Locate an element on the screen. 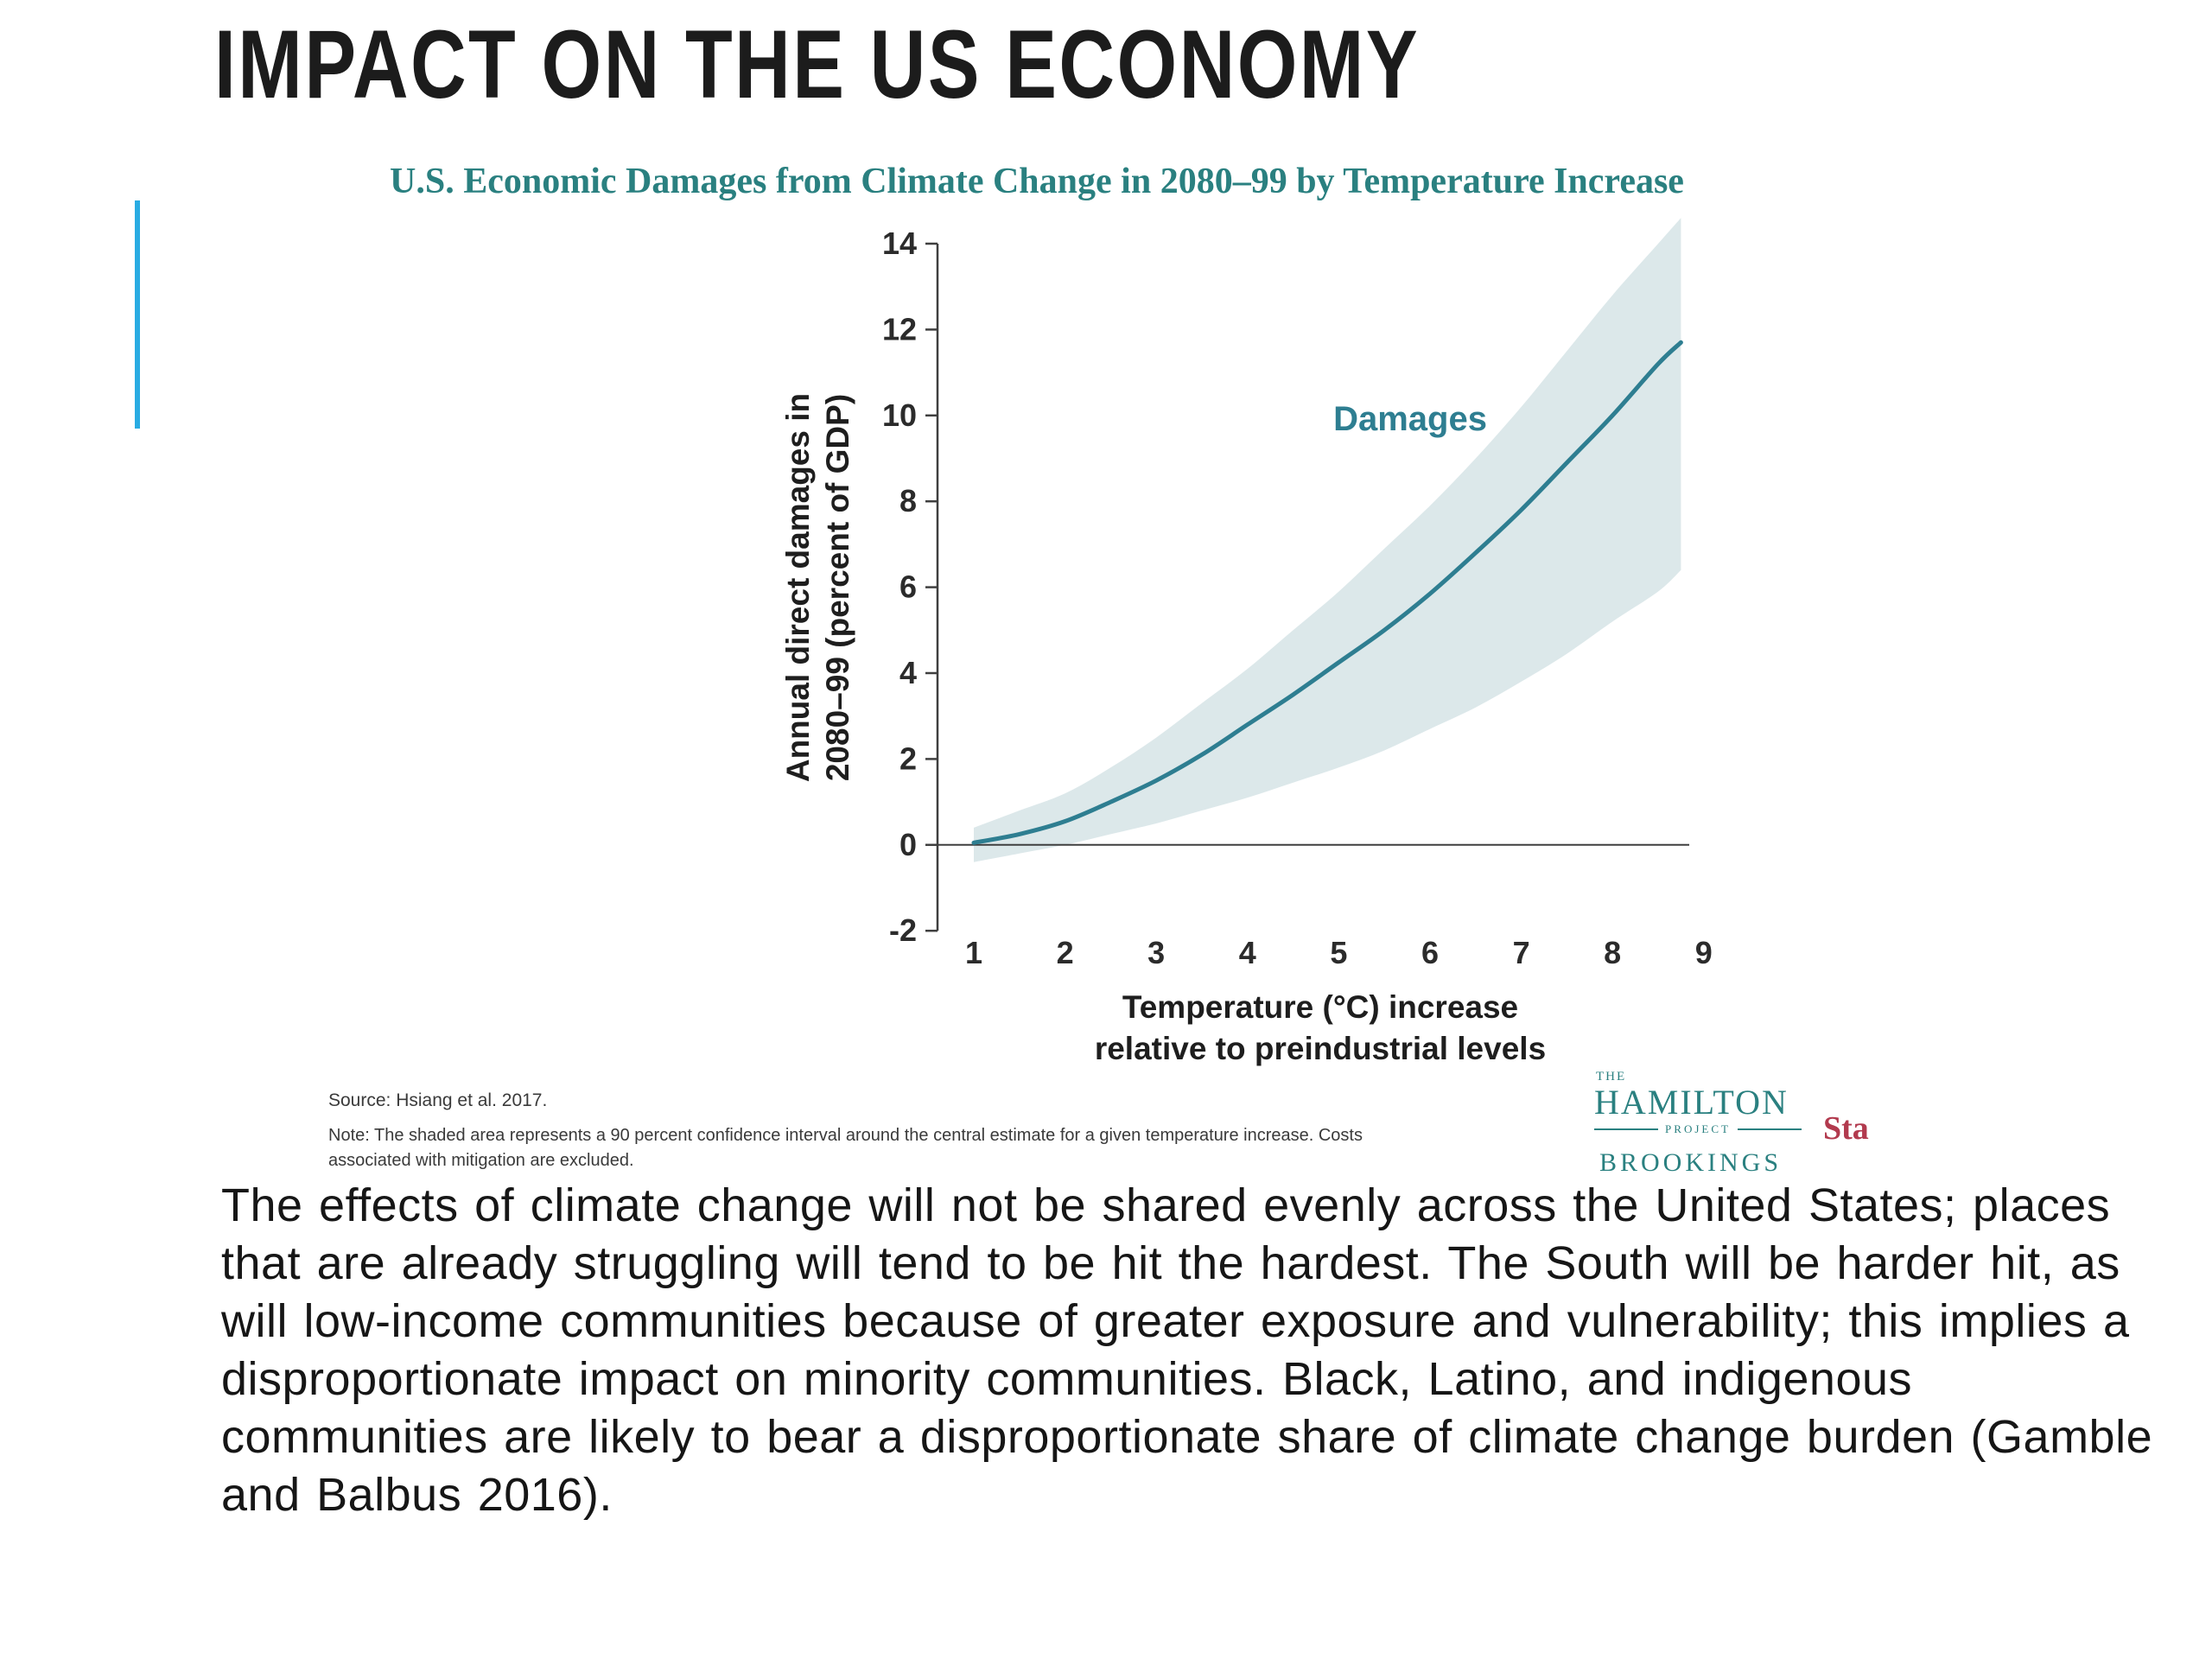 Image resolution: width=2212 pixels, height=1659 pixels. y-tick-label: 12 is located at coordinates (899, 328).